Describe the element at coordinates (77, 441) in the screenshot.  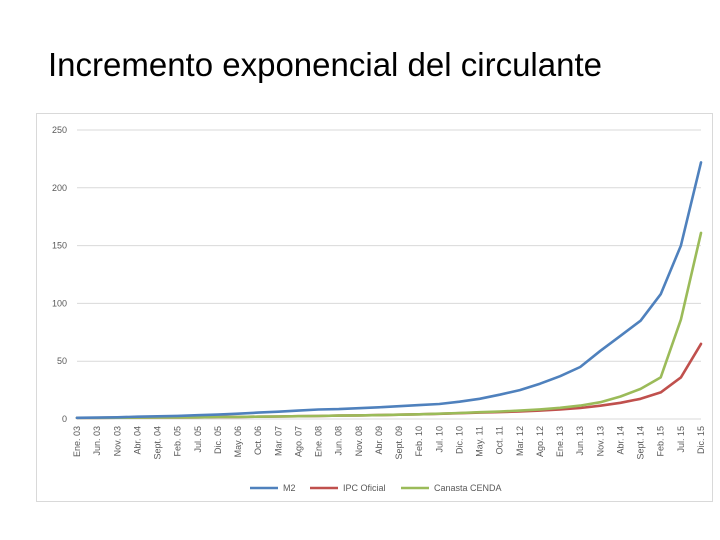
I see `x-tick-label: Ene. 03` at that location.